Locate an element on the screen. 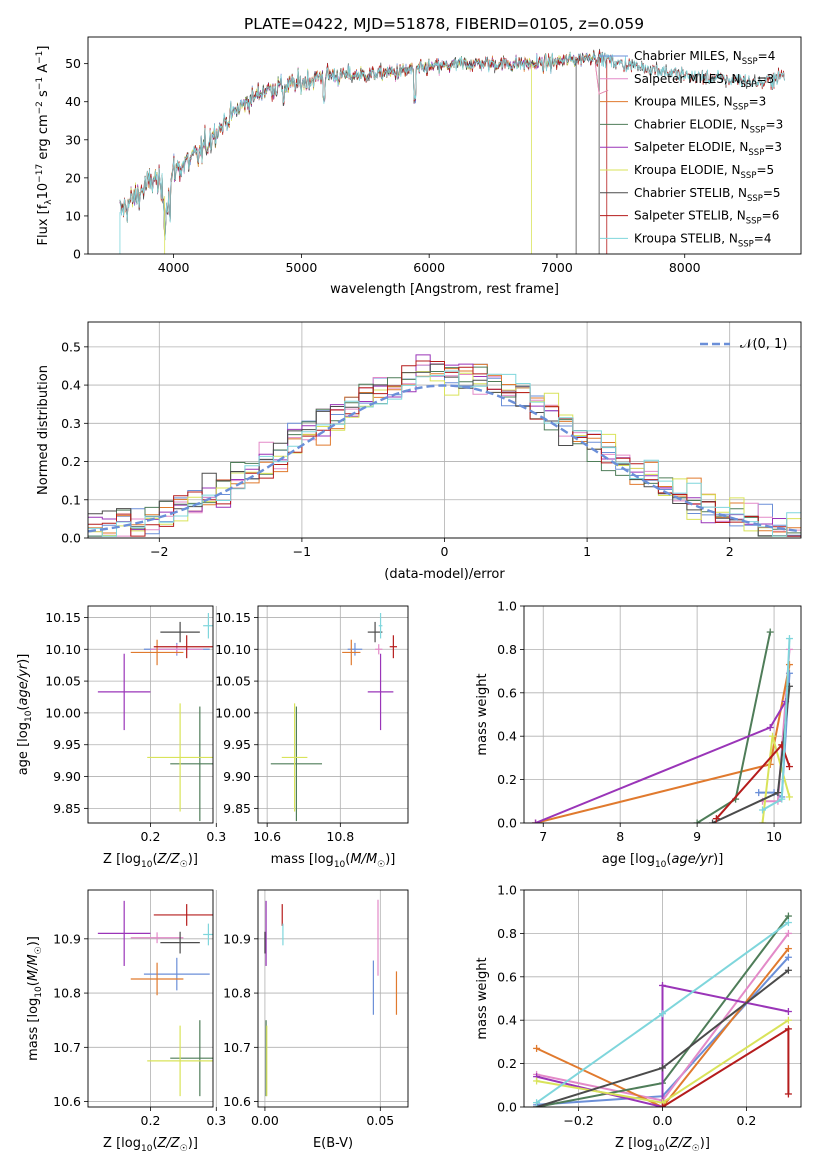 This screenshot has width=819, height=1170. y-axis-label: Normed distribution is located at coordinates (43, 430).